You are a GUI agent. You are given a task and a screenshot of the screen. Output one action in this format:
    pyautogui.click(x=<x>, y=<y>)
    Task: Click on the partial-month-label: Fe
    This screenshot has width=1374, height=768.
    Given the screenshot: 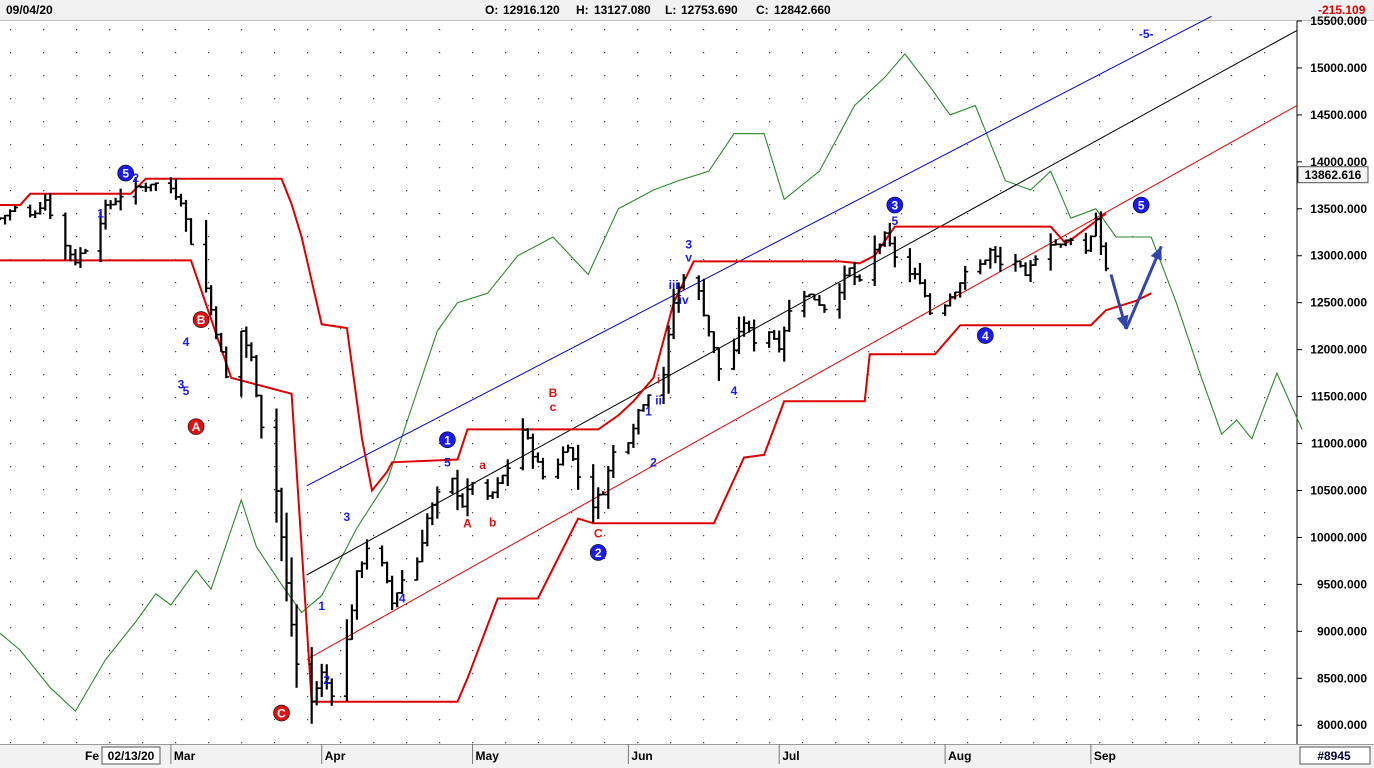 What is the action you would take?
    pyautogui.click(x=92, y=756)
    